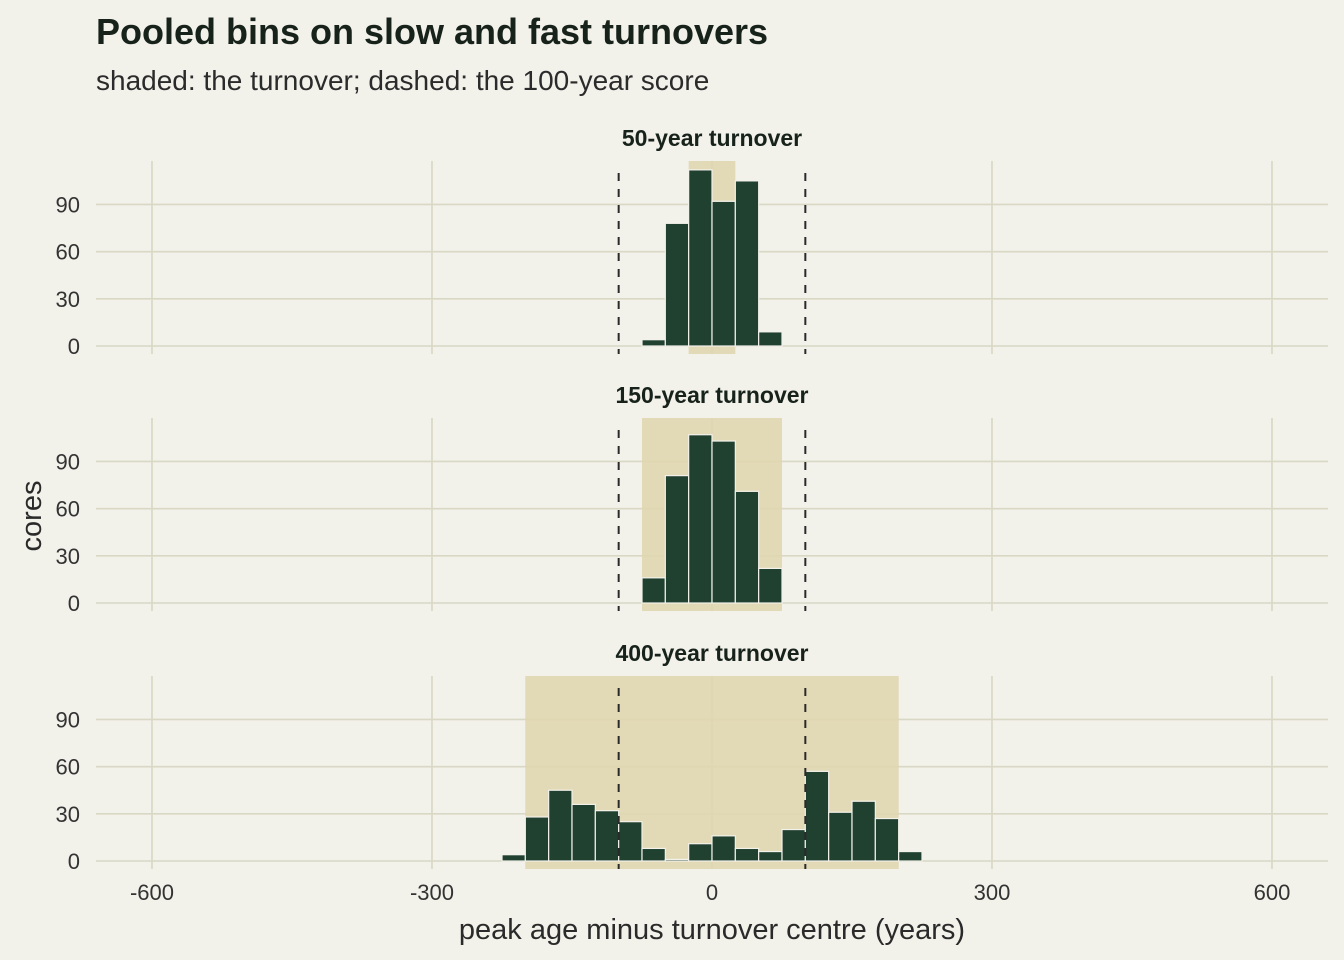  I want to click on x-tick-label: -300, so click(432, 892).